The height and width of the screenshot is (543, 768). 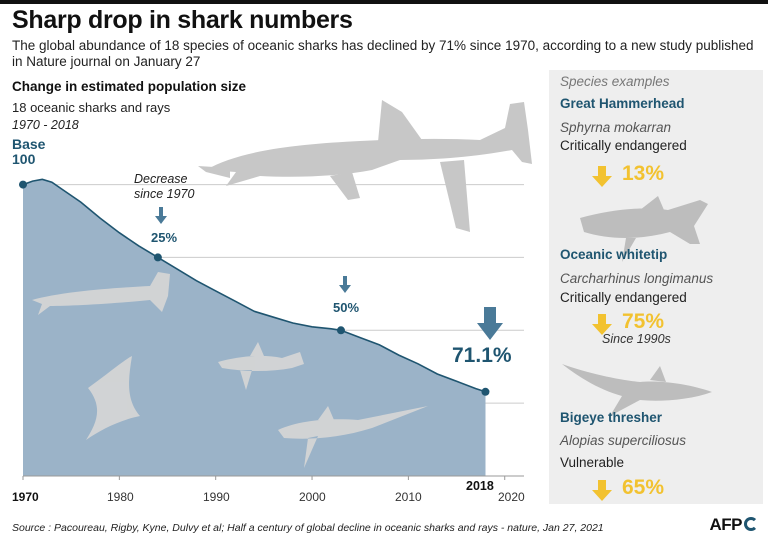 I want to click on species-panel-header: Species examples, so click(x=615, y=81).